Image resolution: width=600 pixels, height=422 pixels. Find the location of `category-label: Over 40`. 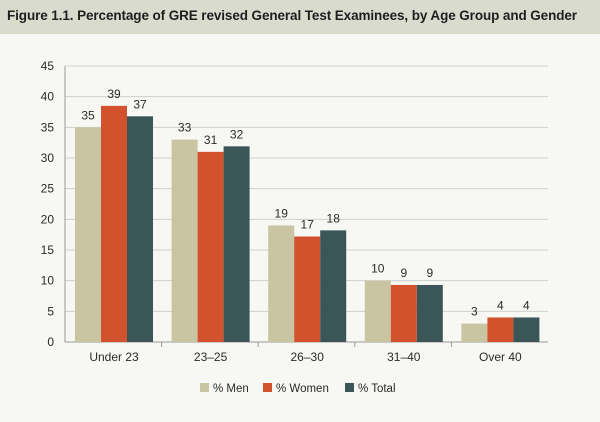

category-label: Over 40 is located at coordinates (500, 357).